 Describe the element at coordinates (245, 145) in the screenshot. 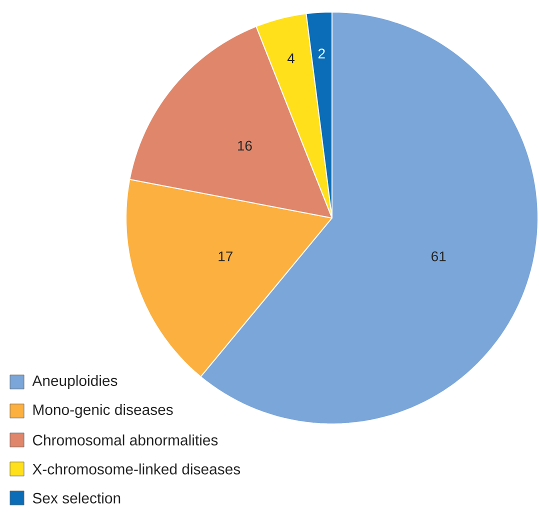

I see `data-label: 16` at that location.